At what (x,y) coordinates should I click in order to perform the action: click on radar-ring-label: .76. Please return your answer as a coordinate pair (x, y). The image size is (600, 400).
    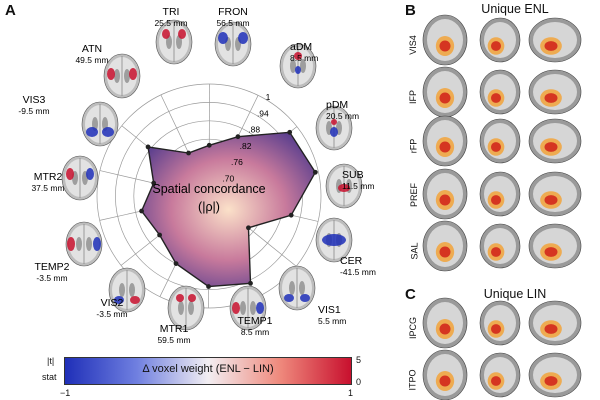
    Looking at the image, I should click on (237, 162).